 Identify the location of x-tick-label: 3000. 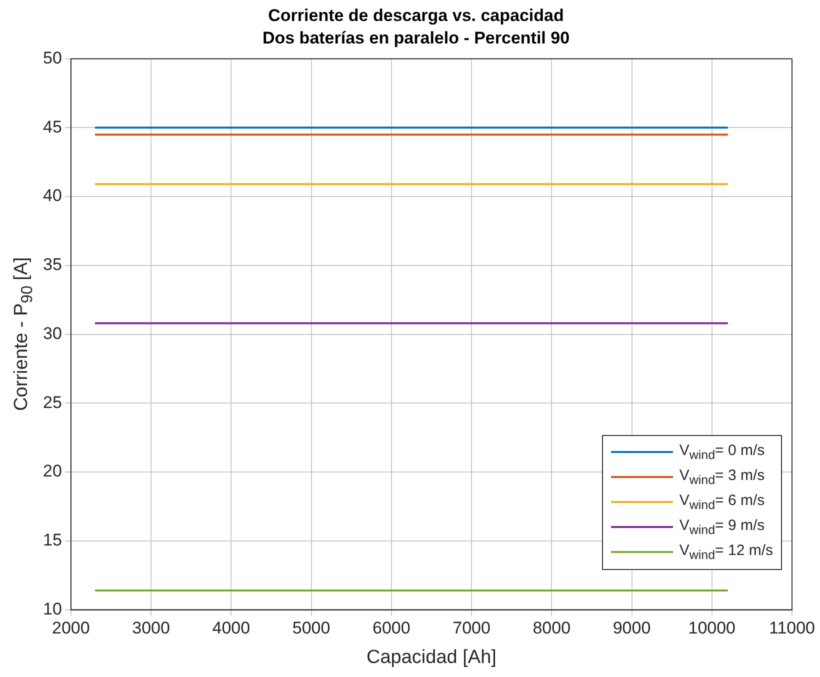
(151, 628).